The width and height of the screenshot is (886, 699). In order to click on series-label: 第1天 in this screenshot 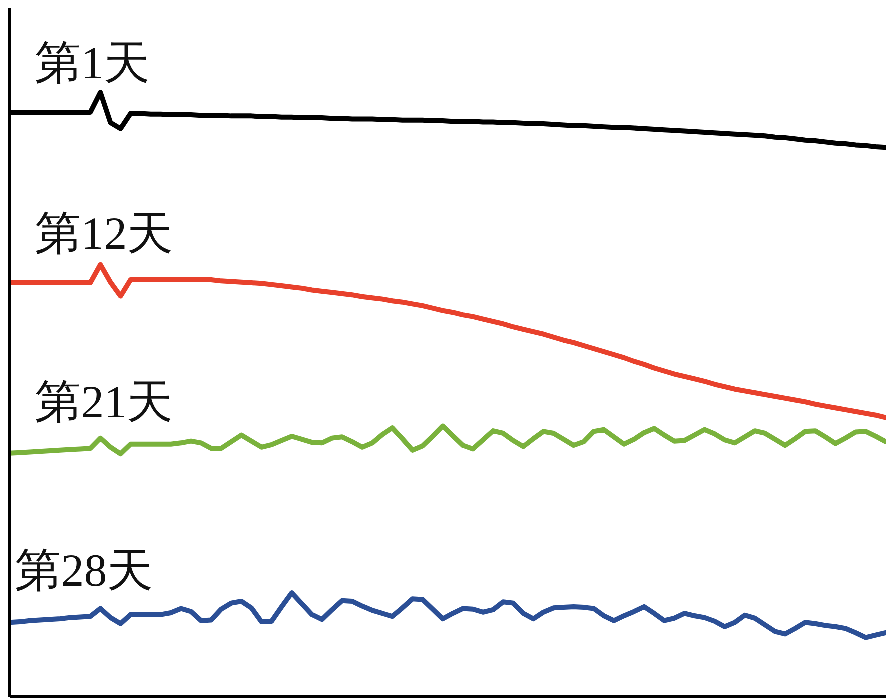, I will do `click(92, 63)`.